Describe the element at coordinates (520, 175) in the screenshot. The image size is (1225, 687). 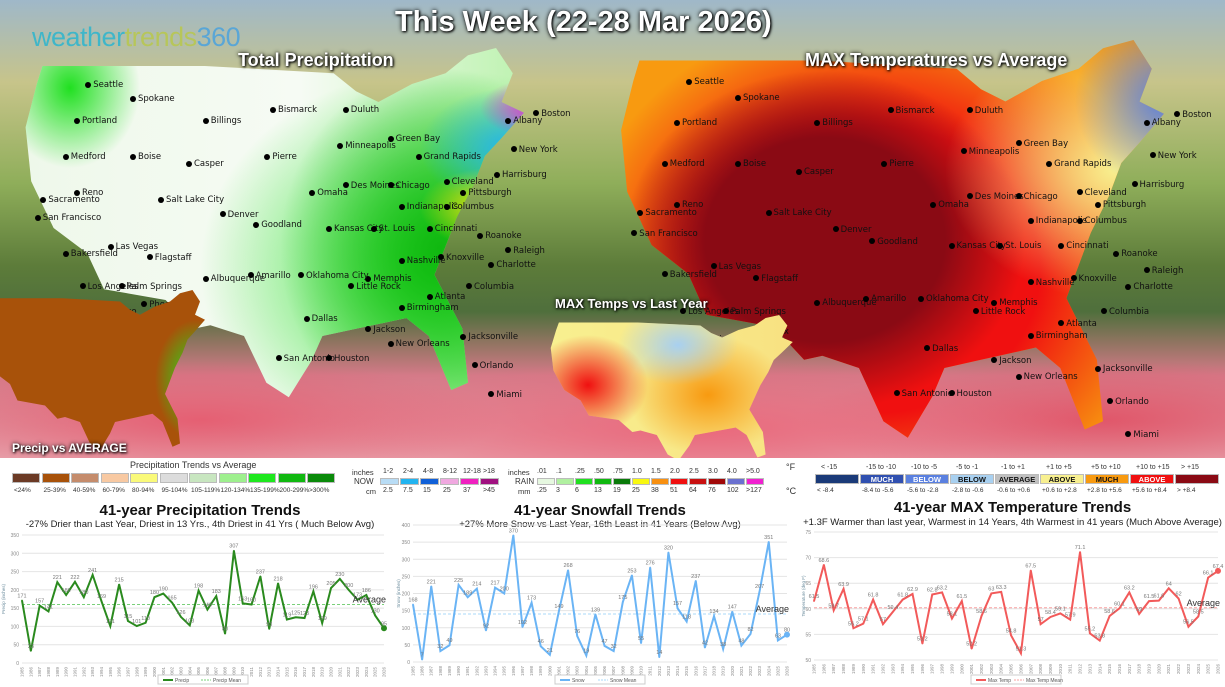
I see `precip-city-label: Harrisburg` at that location.